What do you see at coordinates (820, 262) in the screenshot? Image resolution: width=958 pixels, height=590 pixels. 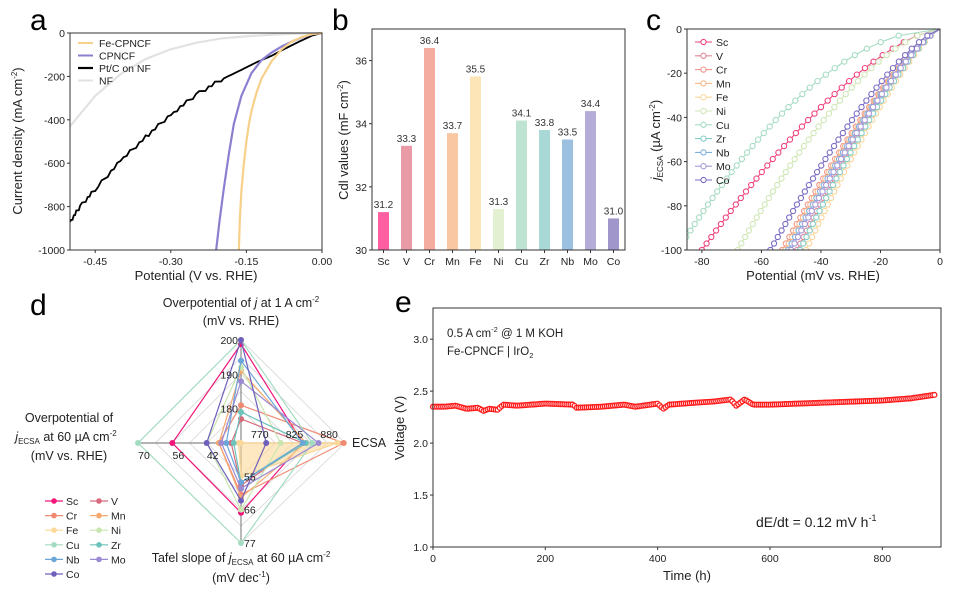 I see `x-tick-label: -40` at bounding box center [820, 262].